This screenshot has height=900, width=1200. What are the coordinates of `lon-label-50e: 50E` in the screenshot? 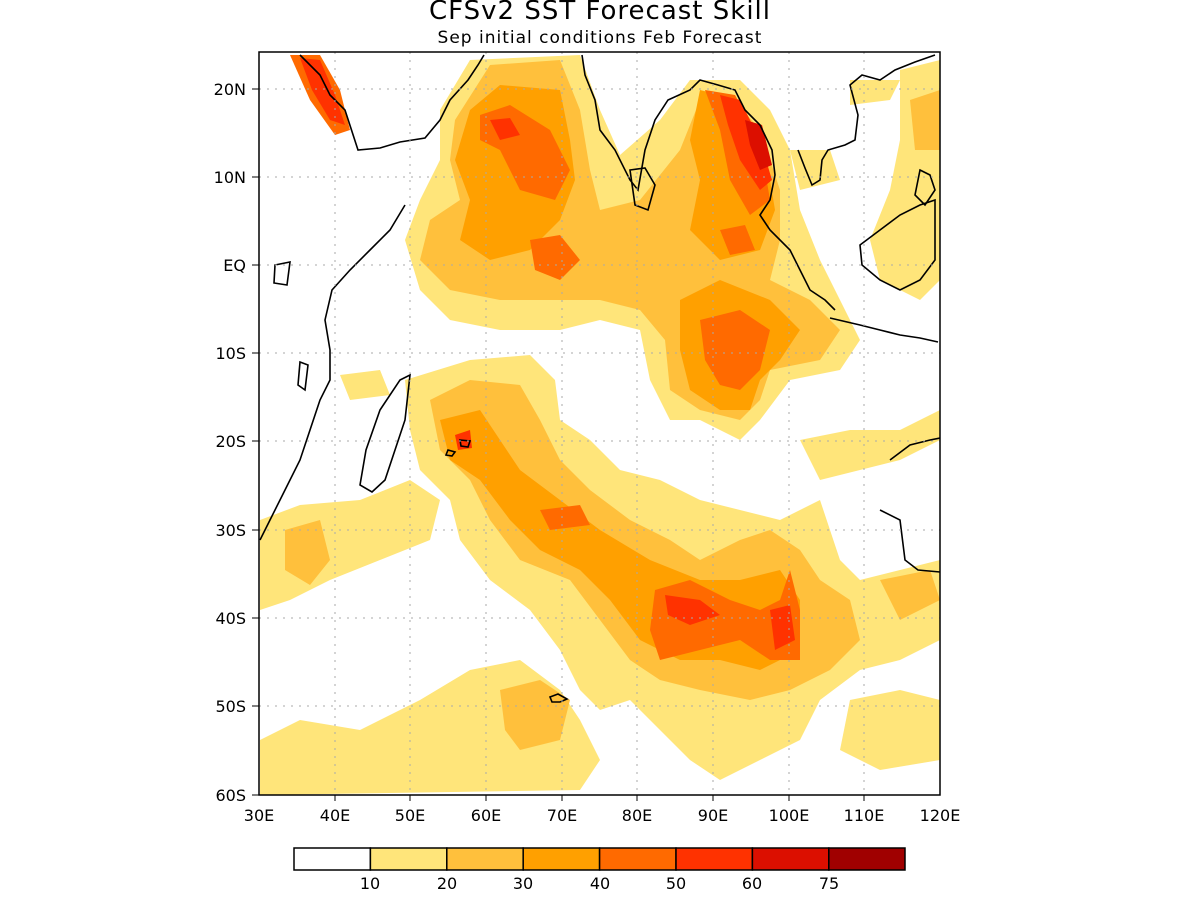 It's located at (410, 815).